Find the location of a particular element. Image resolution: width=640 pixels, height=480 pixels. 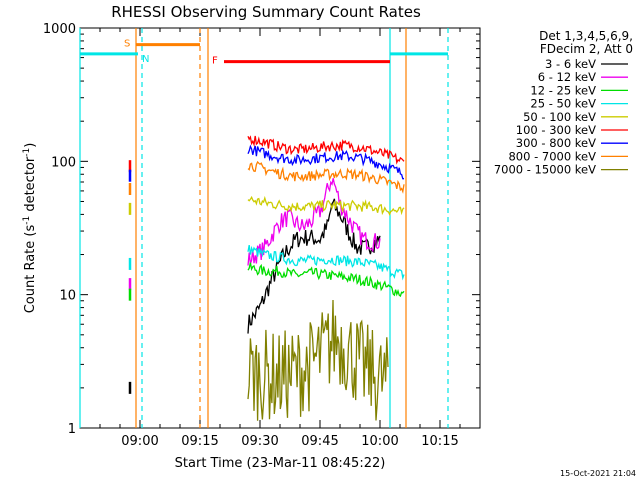

legend-label: 50 - 100 keV is located at coordinates (559, 117).